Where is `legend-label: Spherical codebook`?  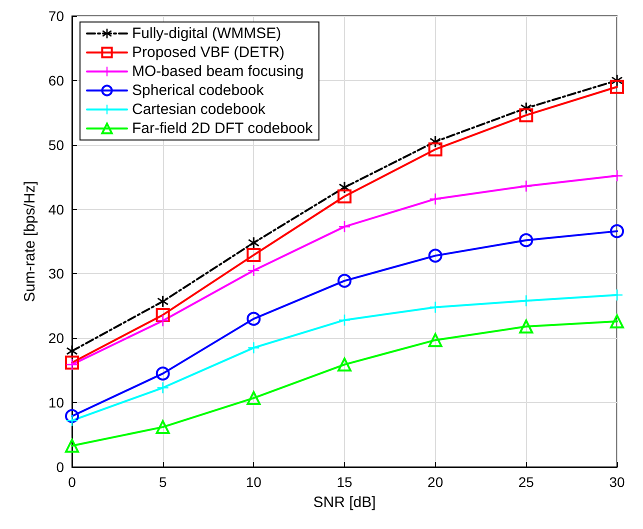 legend-label: Spherical codebook is located at coordinates (198, 90).